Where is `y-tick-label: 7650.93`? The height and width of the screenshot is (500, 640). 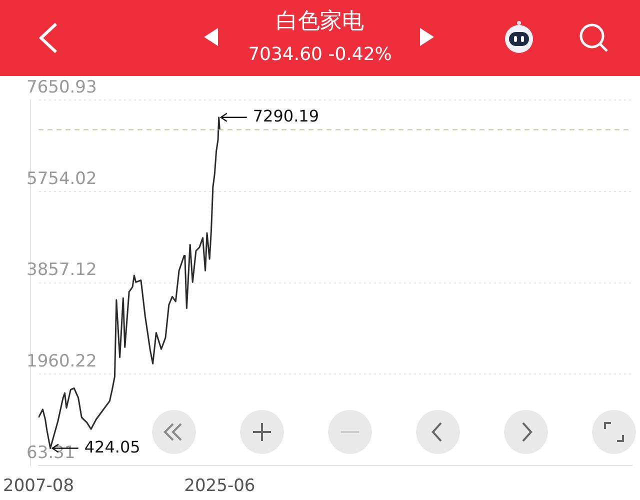 y-tick-label: 7650.93 is located at coordinates (61, 87).